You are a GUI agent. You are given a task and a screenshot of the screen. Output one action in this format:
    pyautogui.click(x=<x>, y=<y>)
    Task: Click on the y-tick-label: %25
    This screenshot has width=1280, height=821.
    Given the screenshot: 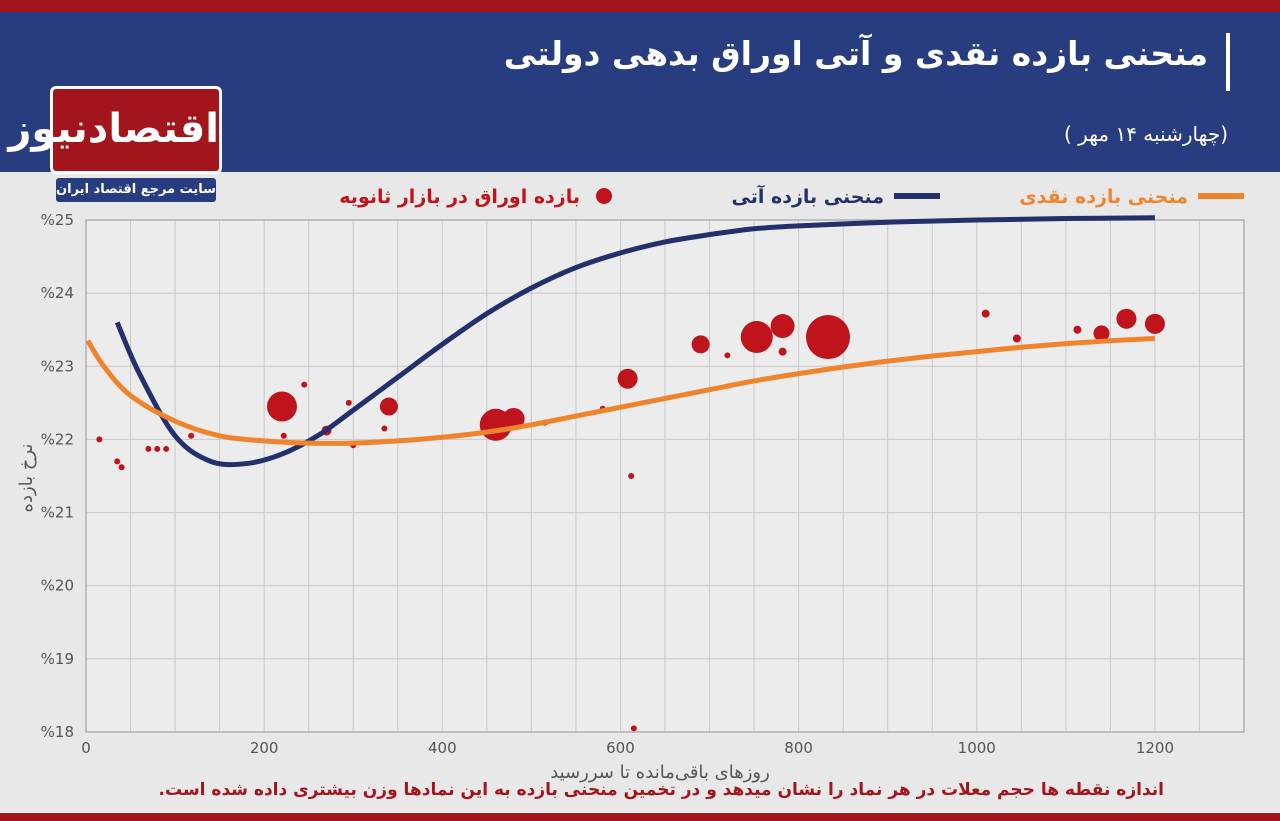 What is the action you would take?
    pyautogui.click(x=57, y=220)
    